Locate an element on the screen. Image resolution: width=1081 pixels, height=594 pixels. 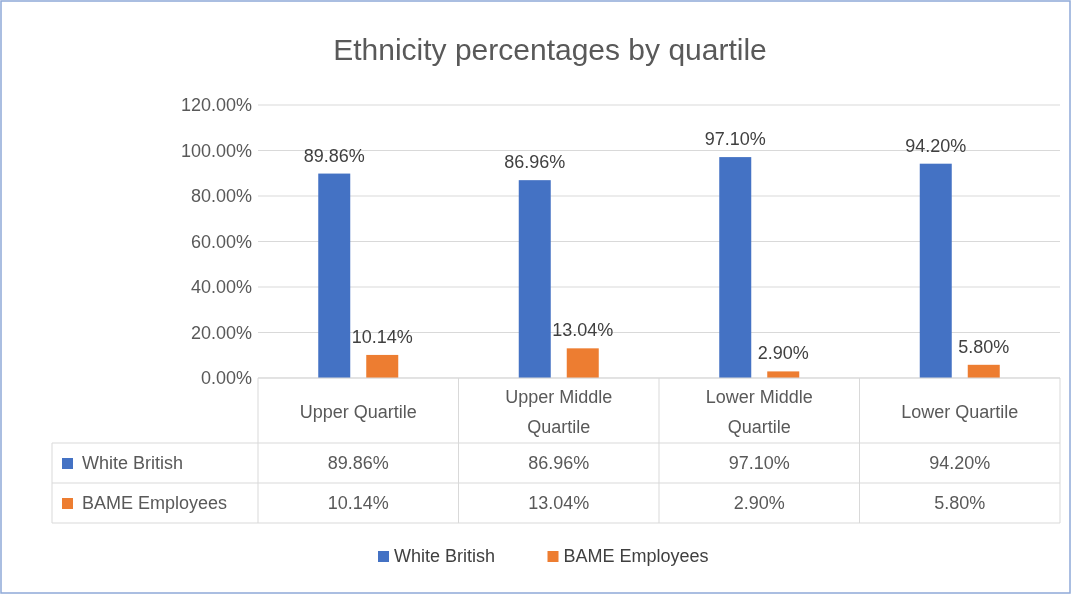
legend-label: White British is located at coordinates (133, 463).